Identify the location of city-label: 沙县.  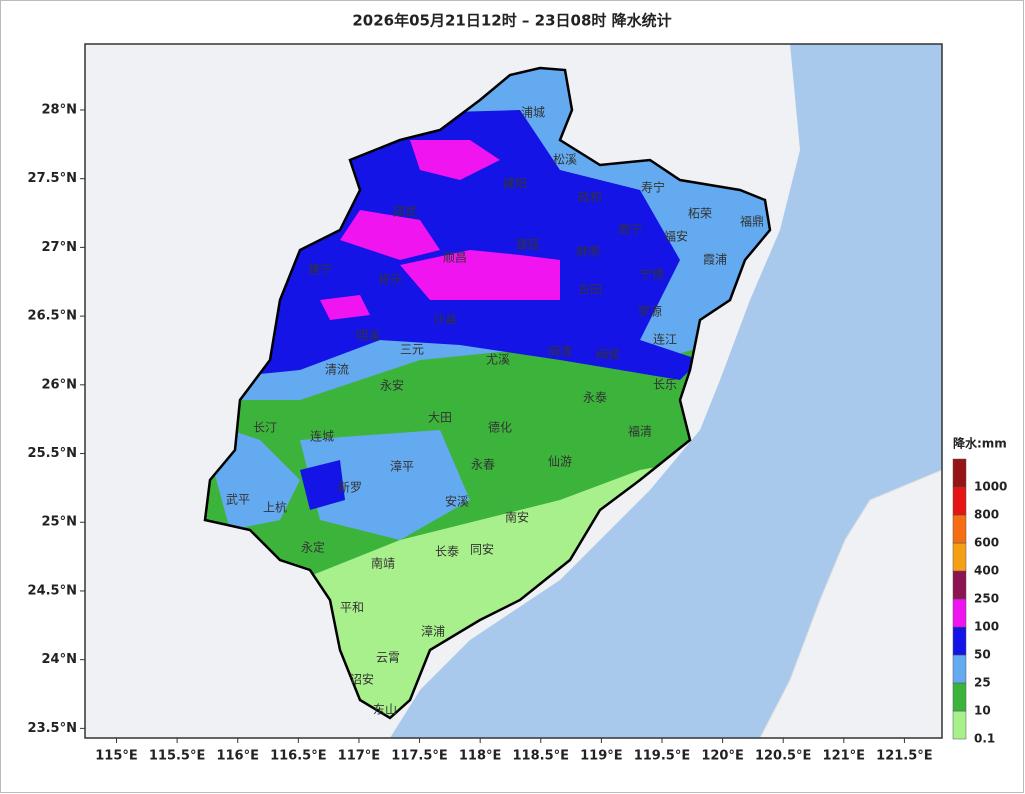
(445, 320).